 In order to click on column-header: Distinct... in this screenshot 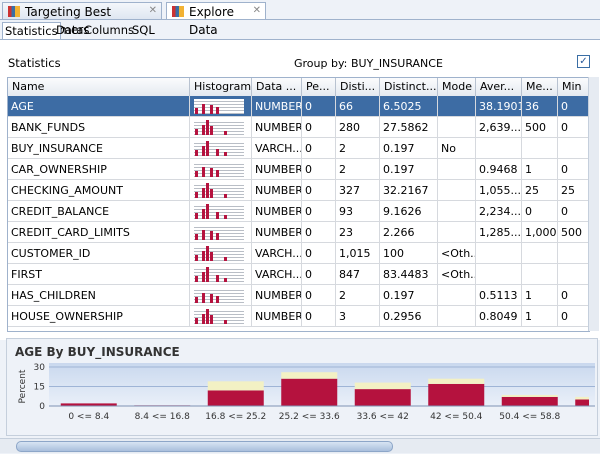, I will do `click(409, 87)`.